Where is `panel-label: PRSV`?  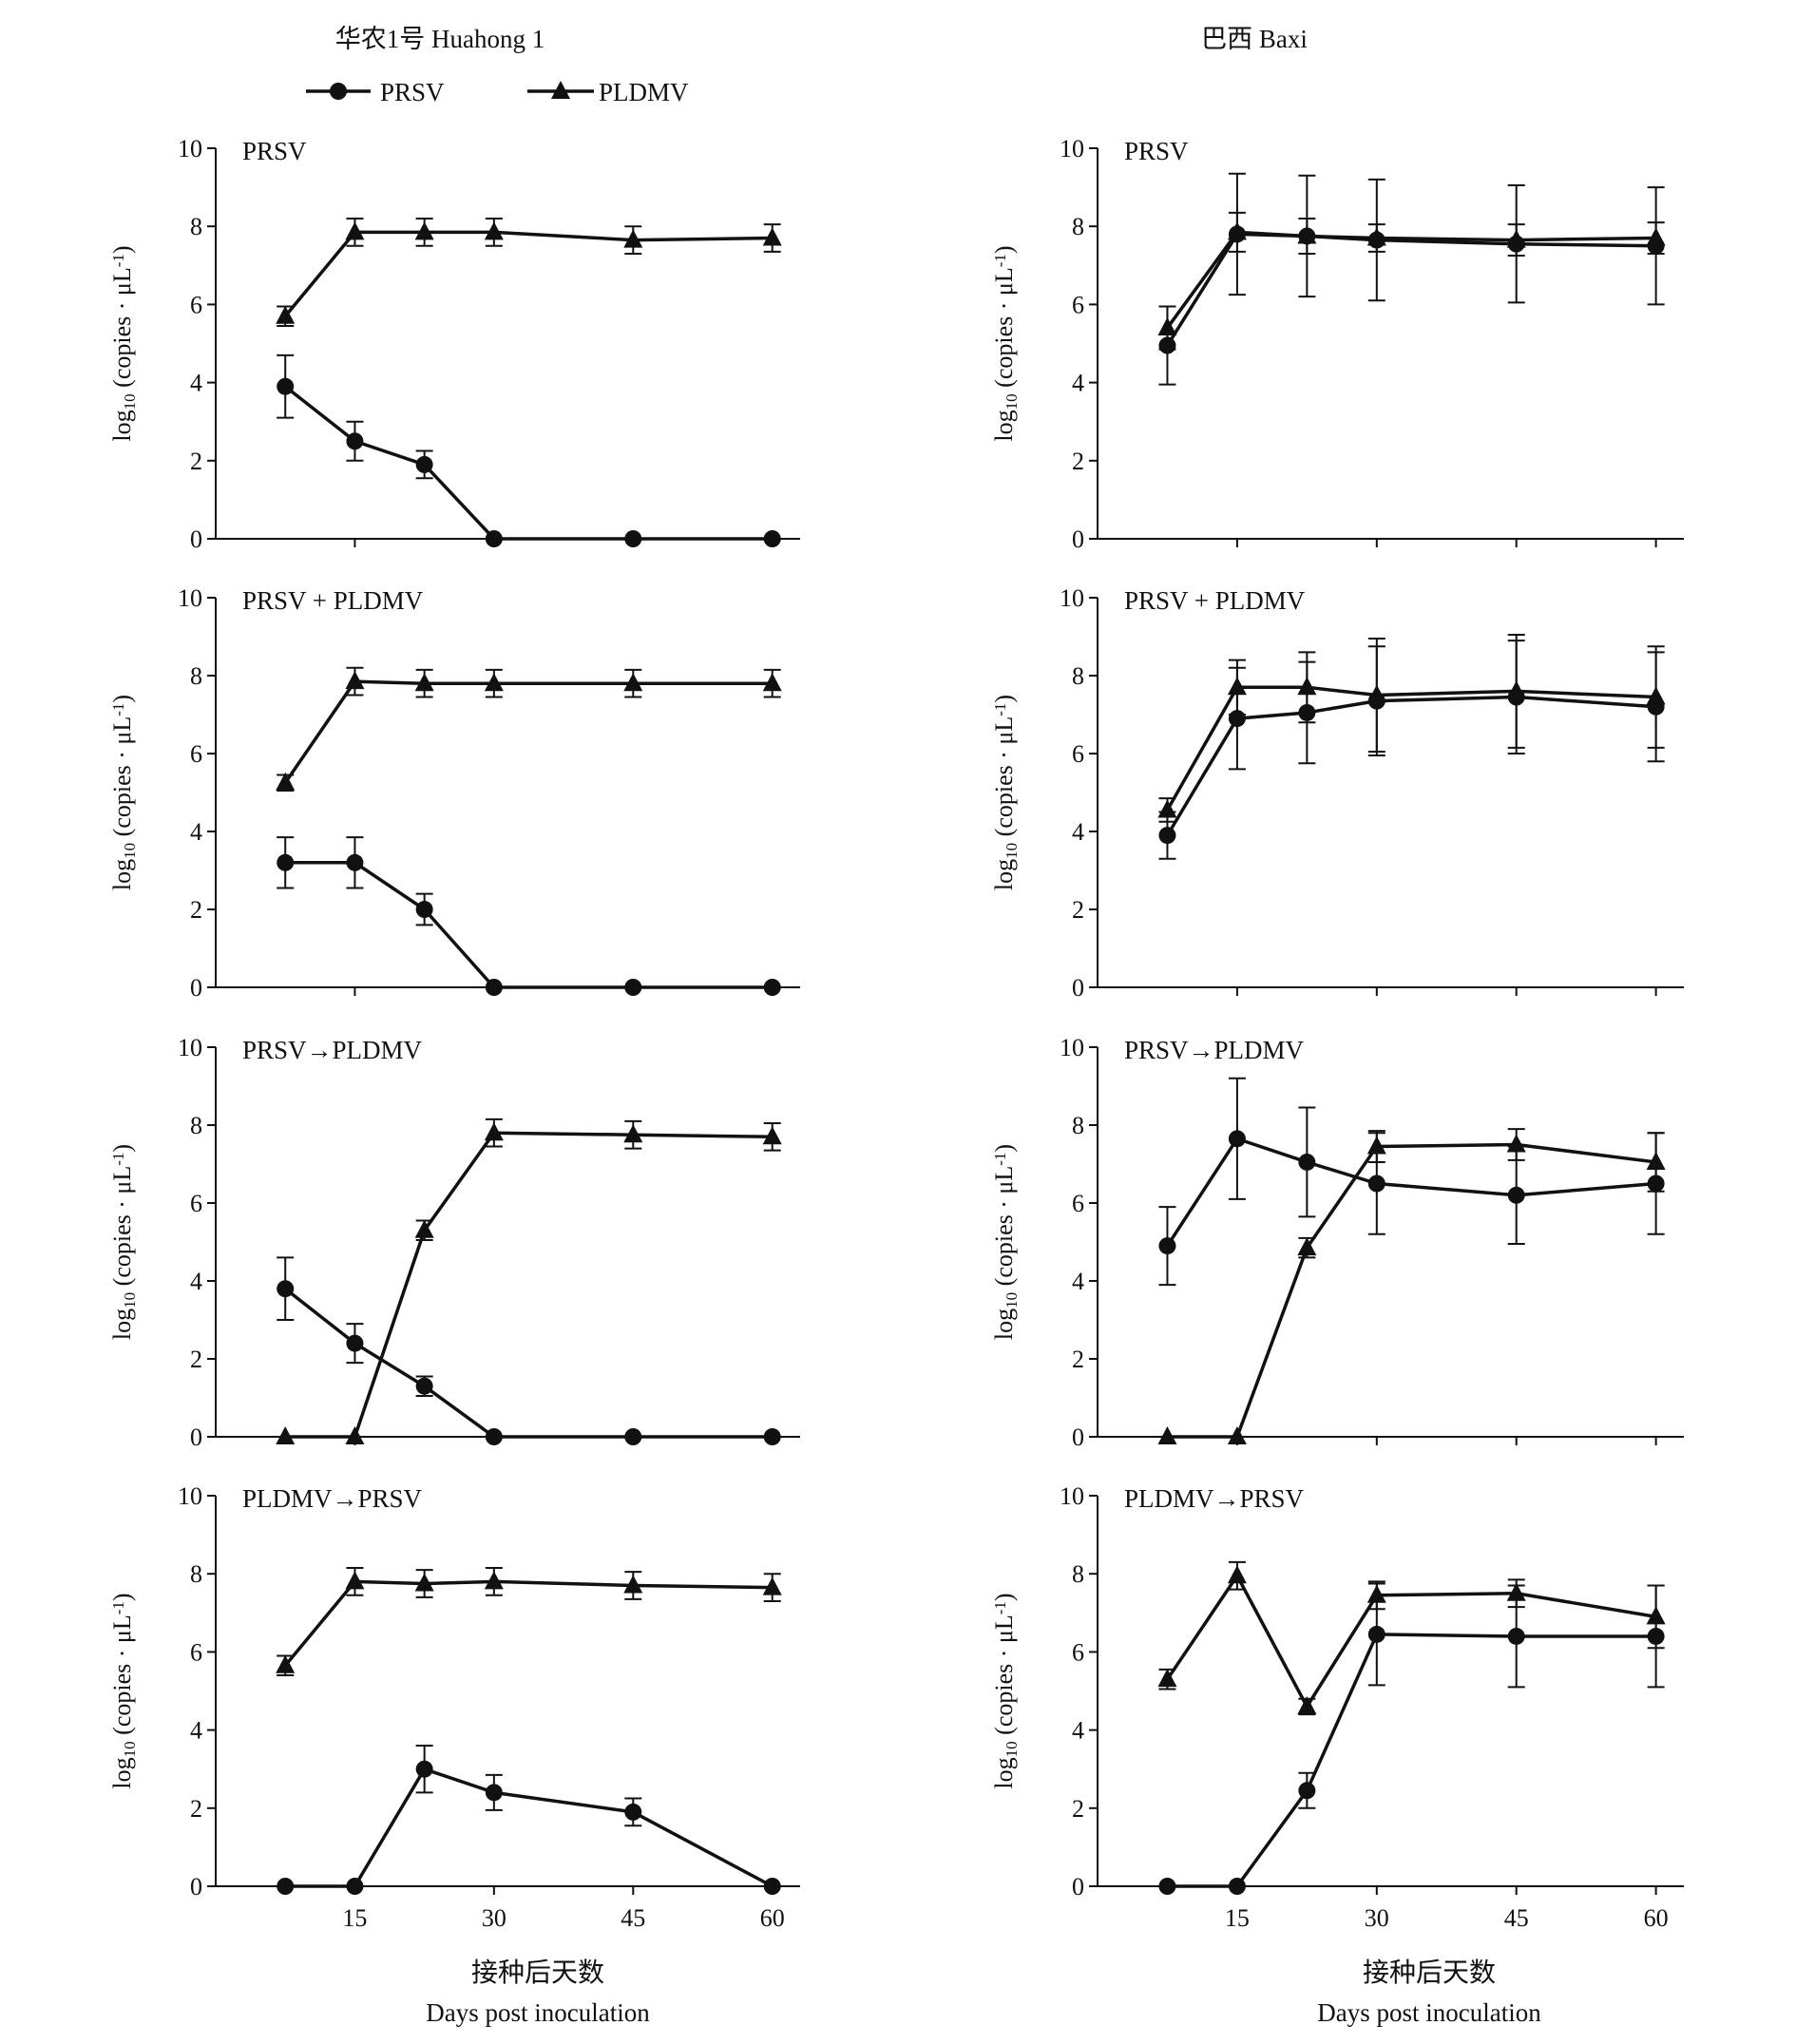 panel-label: PRSV is located at coordinates (1156, 151).